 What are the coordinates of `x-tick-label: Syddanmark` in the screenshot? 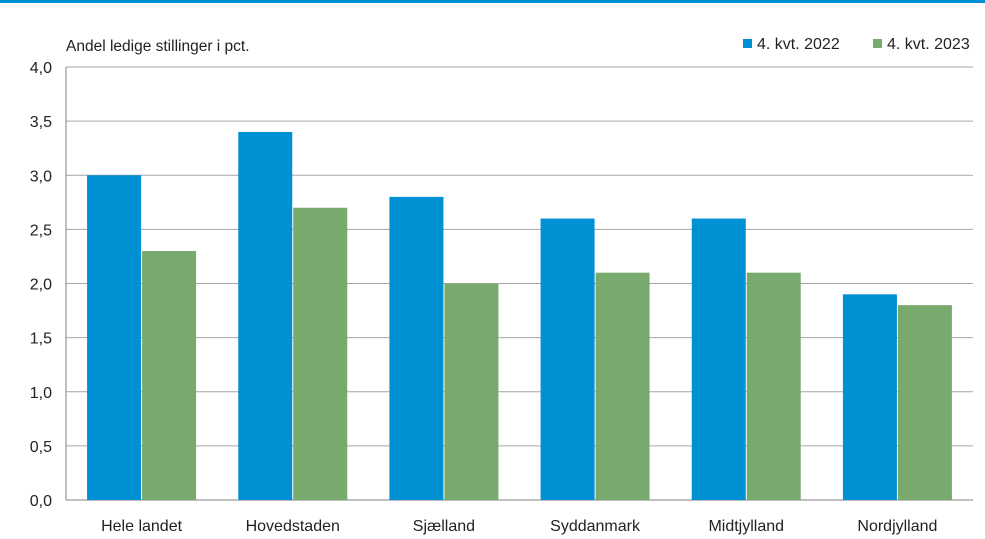 It's located at (595, 526).